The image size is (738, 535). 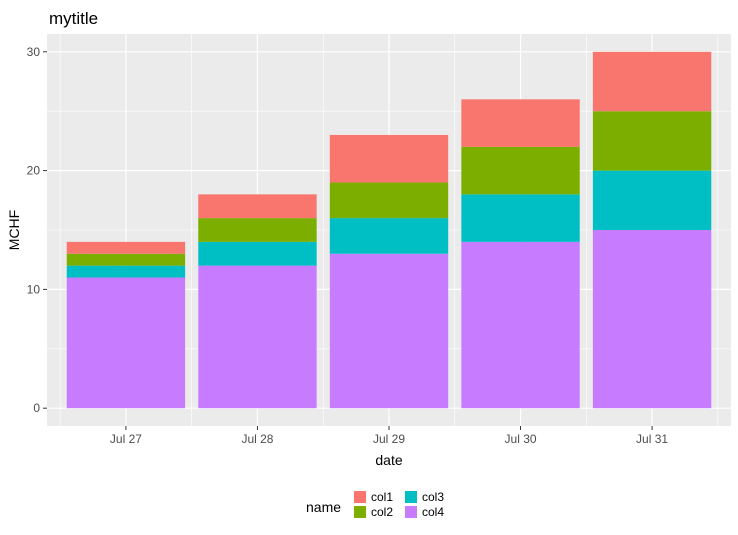 What do you see at coordinates (126, 439) in the screenshot?
I see `x-tick-label: Jul 27` at bounding box center [126, 439].